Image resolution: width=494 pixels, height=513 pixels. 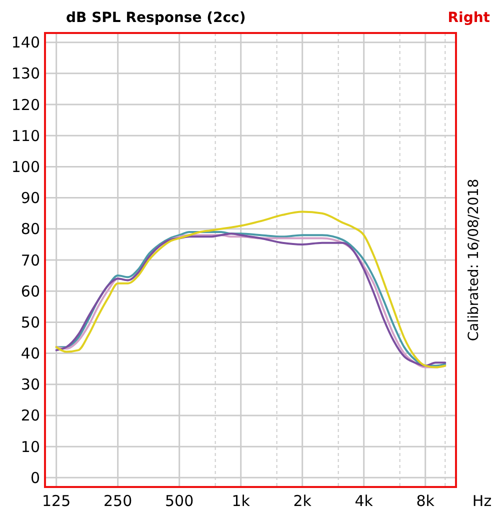 I want to click on x-tick-label: 500, so click(x=179, y=501).